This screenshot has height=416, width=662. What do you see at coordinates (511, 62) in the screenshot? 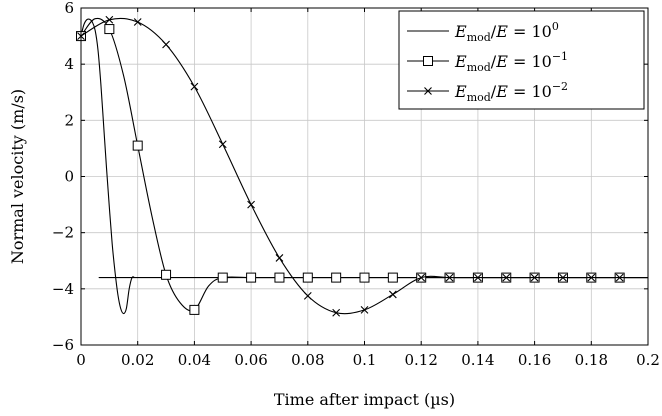
I see `legend-entry-2: Emod/E = 10−1` at bounding box center [511, 62].